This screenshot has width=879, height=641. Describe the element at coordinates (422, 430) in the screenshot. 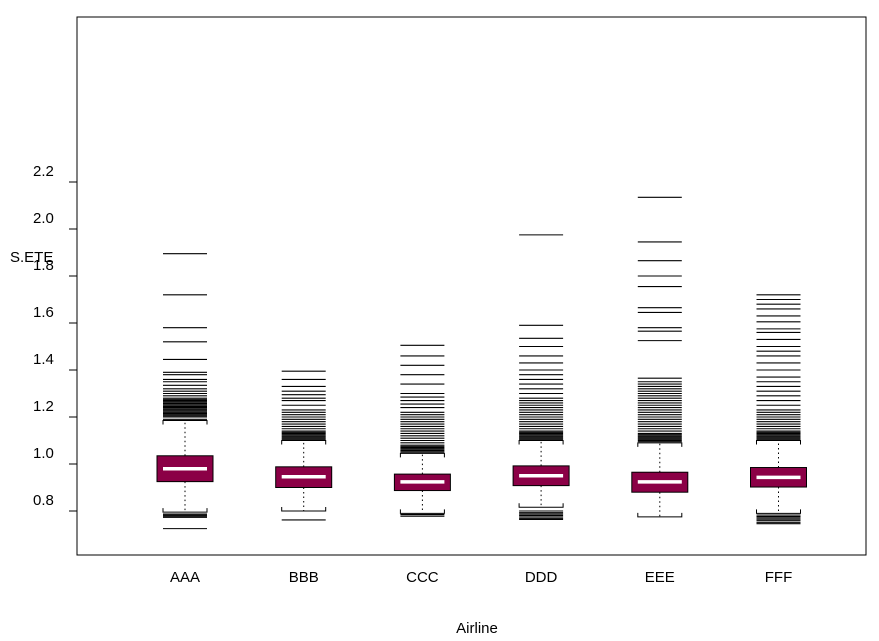

I see `box-group-ccc` at that location.